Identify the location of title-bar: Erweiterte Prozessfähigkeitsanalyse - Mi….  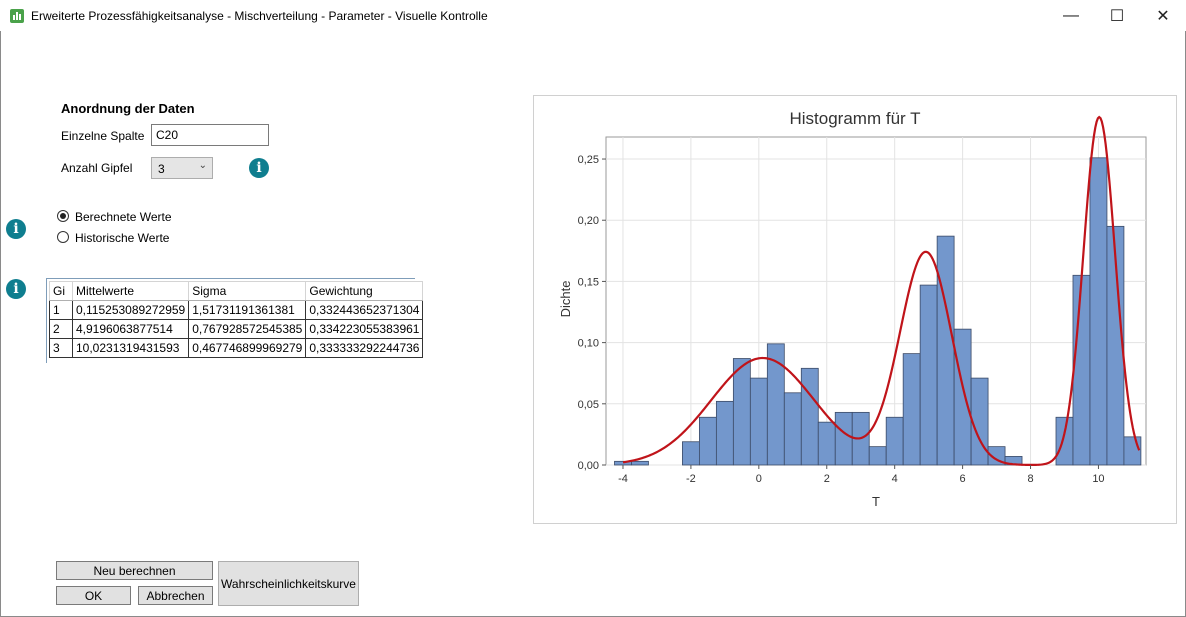
(593, 15).